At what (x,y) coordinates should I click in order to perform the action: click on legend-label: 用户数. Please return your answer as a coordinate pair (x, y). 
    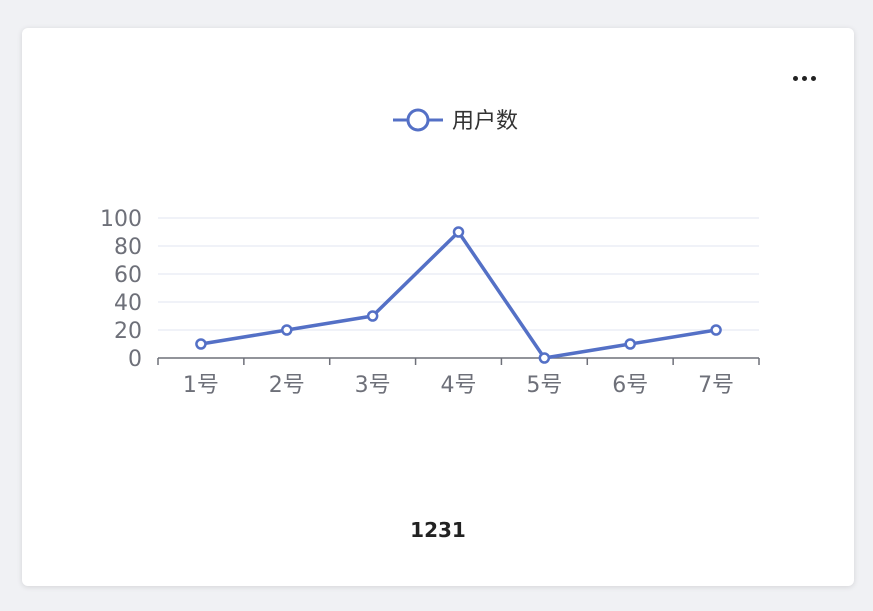
    Looking at the image, I should click on (485, 121).